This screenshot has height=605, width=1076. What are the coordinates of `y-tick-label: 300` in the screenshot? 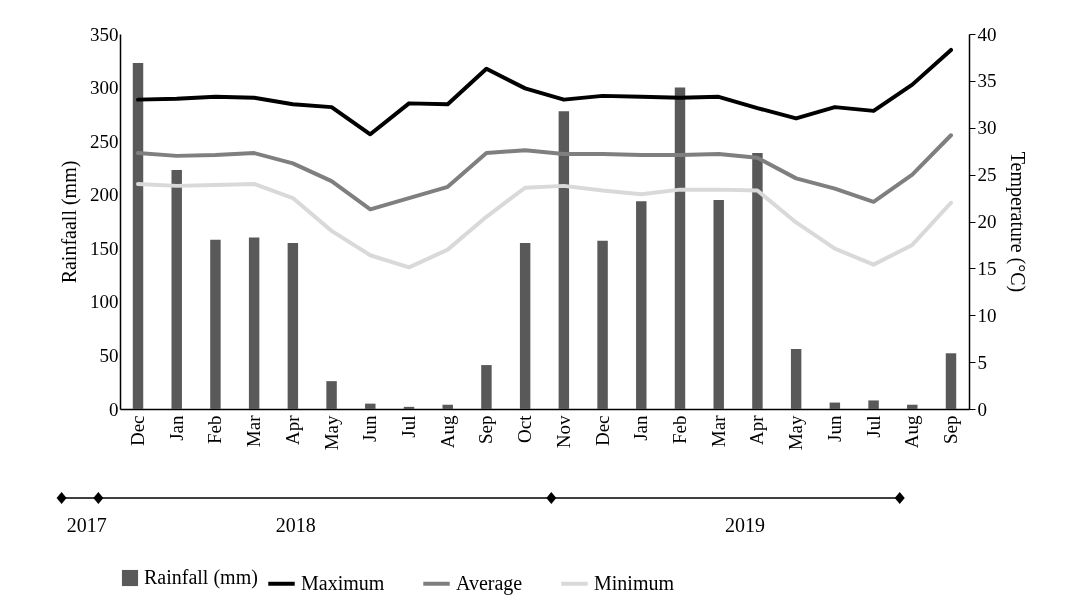 It's located at (104, 88).